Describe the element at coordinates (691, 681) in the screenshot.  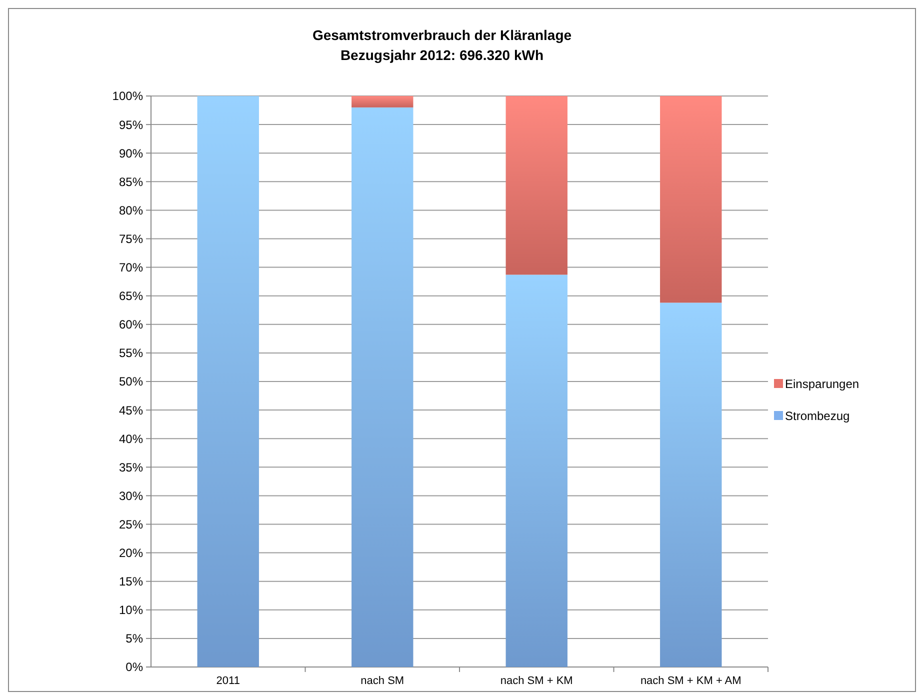
I see `x-tick-label: nach SM + KM + AM` at that location.